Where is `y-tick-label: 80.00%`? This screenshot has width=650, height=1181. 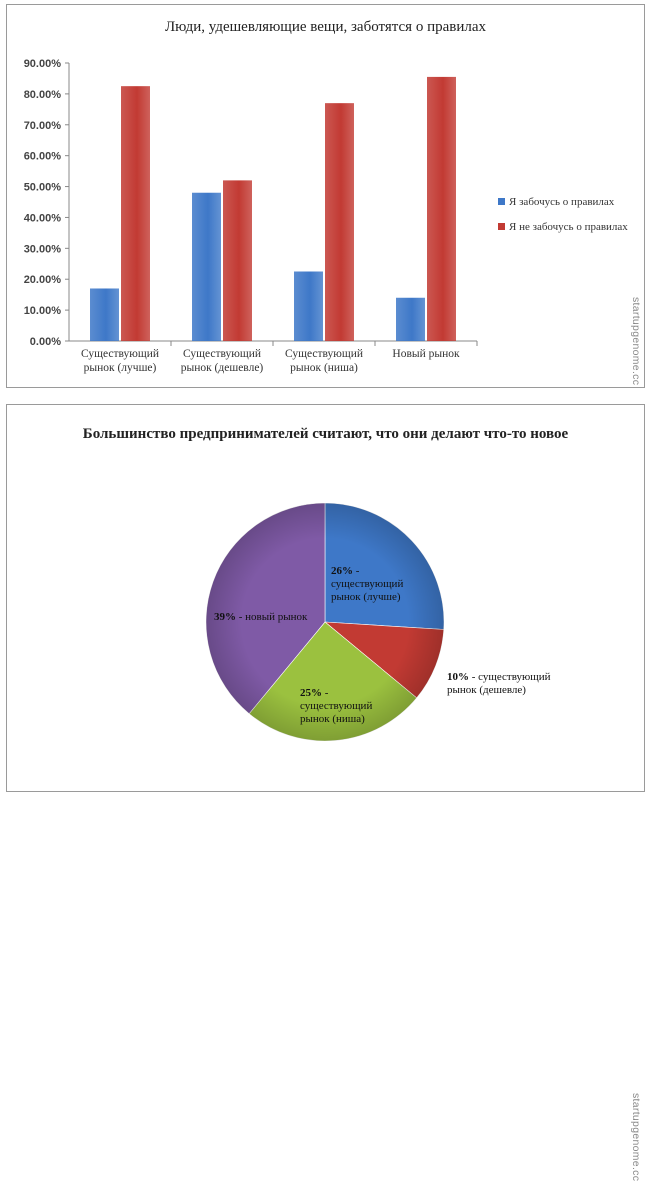 y-tick-label: 80.00% is located at coordinates (43, 95).